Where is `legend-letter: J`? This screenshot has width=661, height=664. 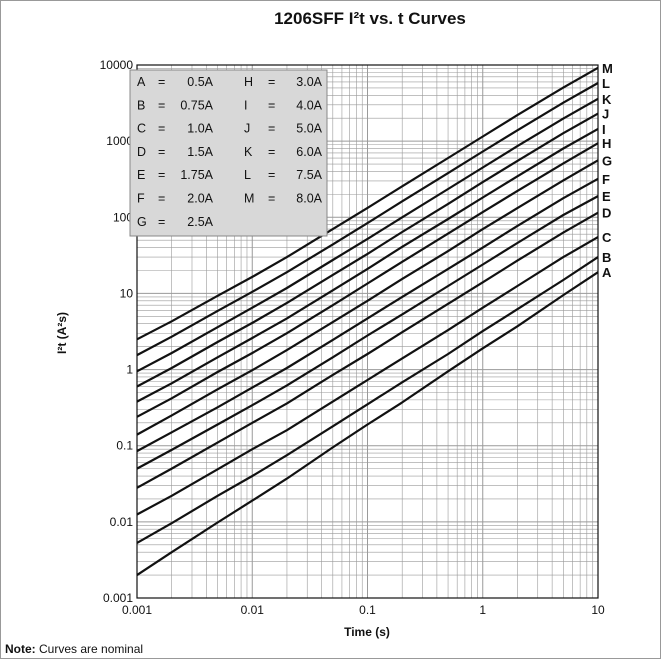
legend-letter: J is located at coordinates (247, 129).